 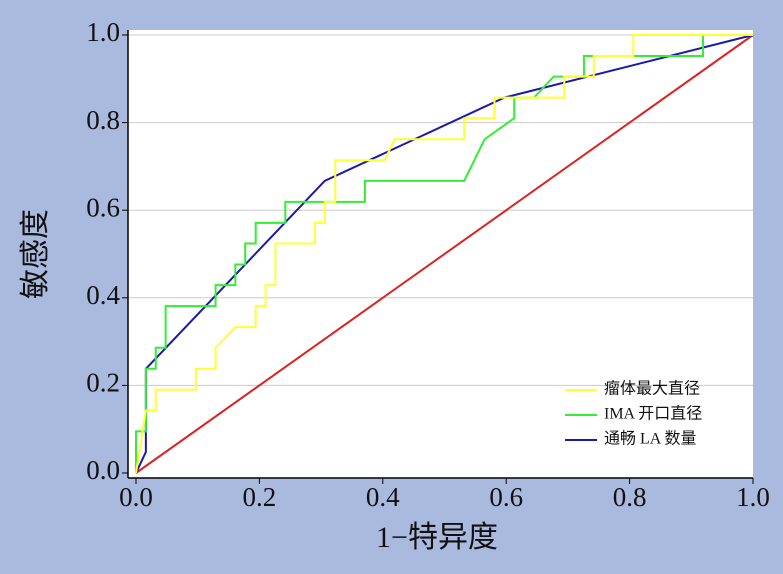 What do you see at coordinates (650, 439) in the screenshot?
I see `legend-label: 通畅 LA 数量` at bounding box center [650, 439].